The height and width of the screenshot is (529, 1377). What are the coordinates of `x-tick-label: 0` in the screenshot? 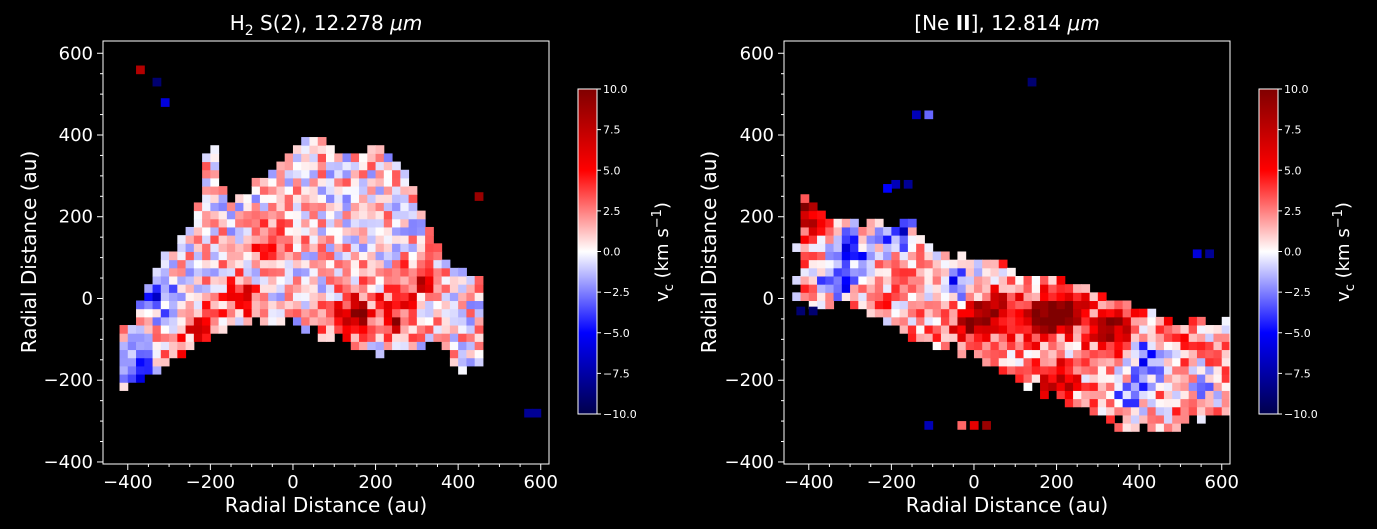 It's located at (292, 482).